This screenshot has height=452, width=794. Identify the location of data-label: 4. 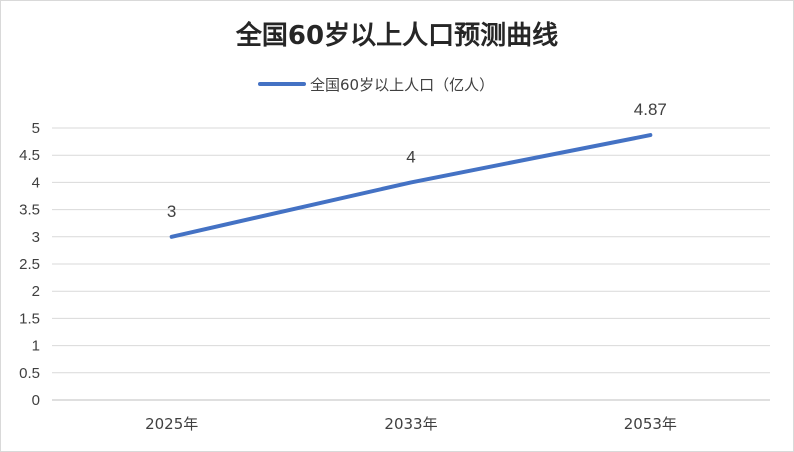
(410, 156).